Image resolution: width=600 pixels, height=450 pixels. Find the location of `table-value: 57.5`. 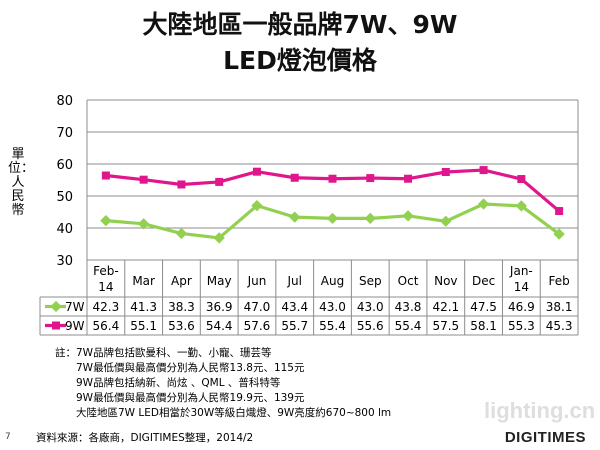

table-value: 57.5 is located at coordinates (445, 326).